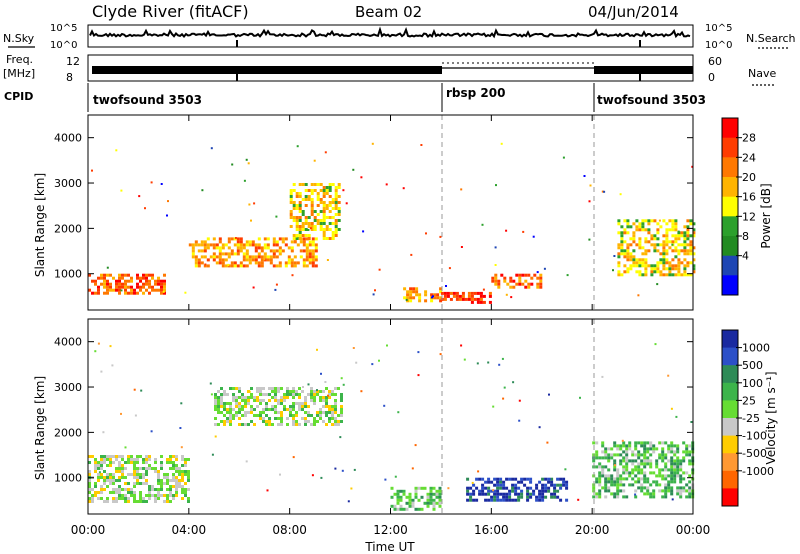 The height and width of the screenshot is (554, 800). I want to click on ytick-label: 1000, so click(68, 478).